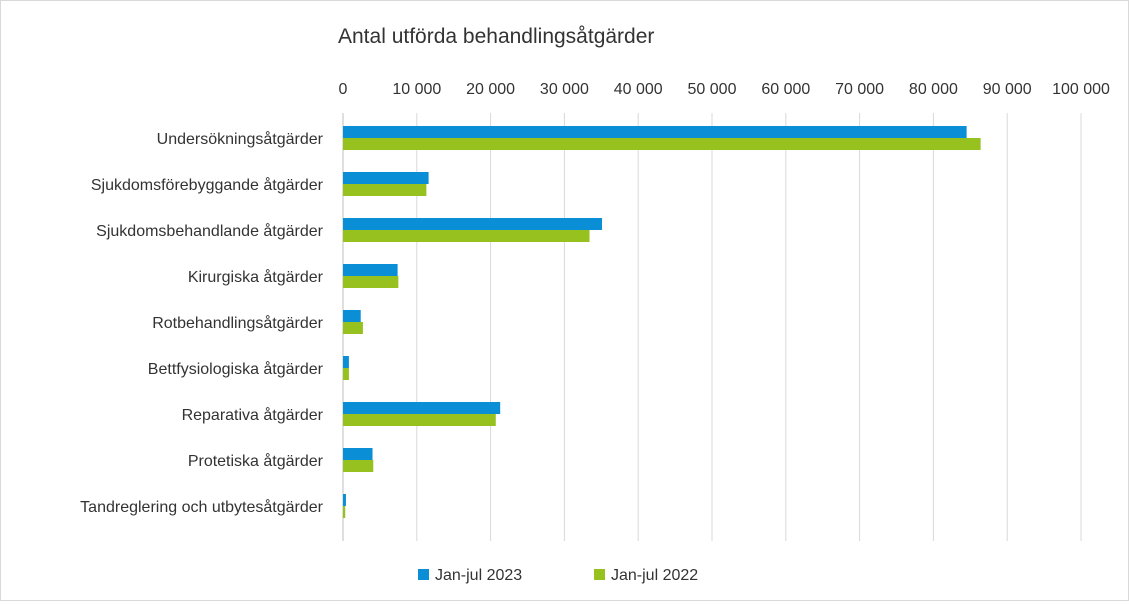 The height and width of the screenshot is (605, 1129). I want to click on category-label: Tandreglering och utbytesåtgärder, so click(201, 507).